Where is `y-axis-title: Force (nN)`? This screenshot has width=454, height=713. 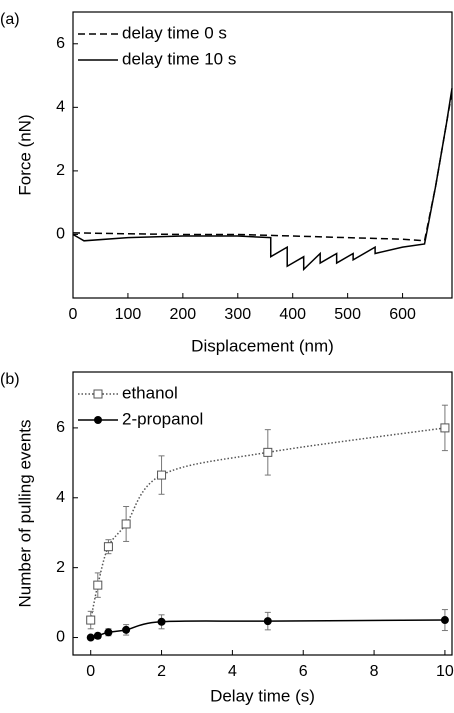
y-axis-title: Force (nN) is located at coordinates (24, 154).